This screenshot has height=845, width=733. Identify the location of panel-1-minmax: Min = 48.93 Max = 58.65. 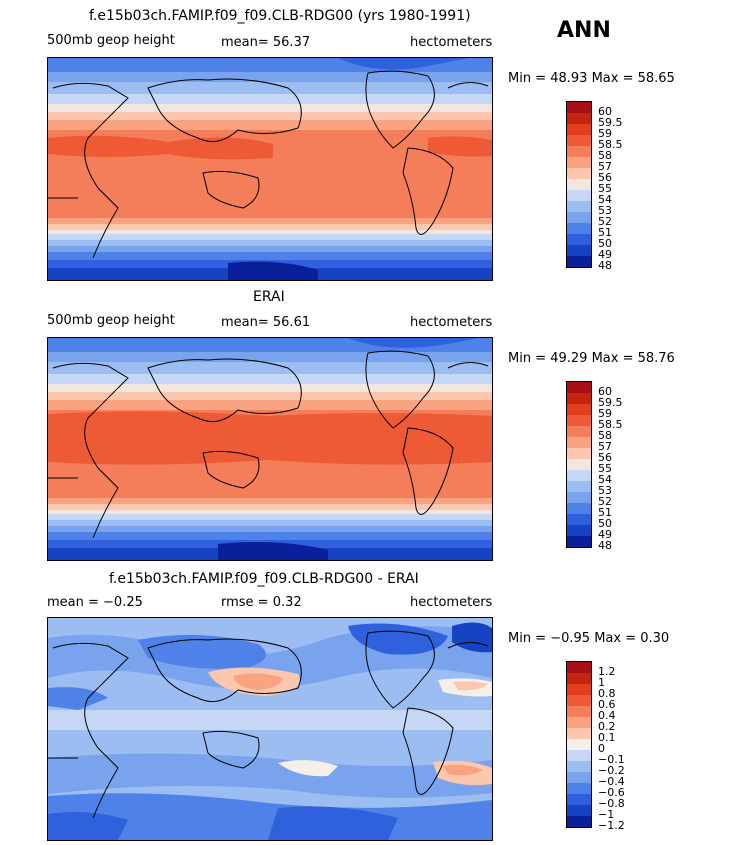
(591, 78).